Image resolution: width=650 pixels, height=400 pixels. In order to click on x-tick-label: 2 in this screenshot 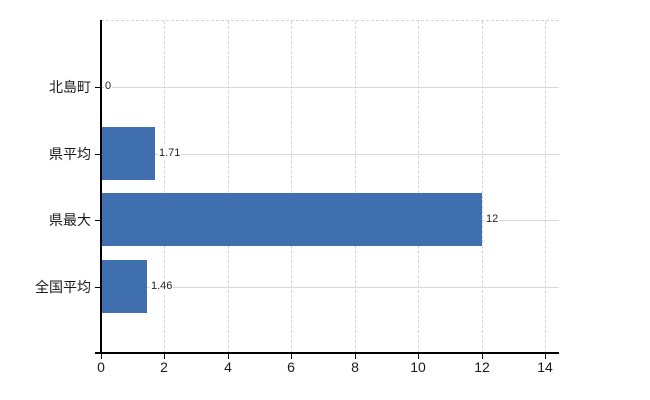, I will do `click(164, 367)`.